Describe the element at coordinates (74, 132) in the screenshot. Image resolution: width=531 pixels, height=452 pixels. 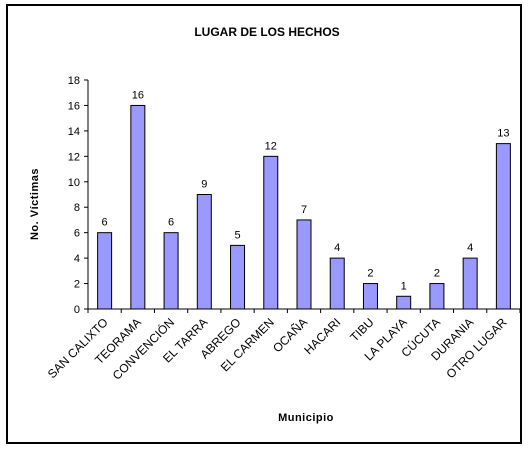
I see `y-tick-label: 14` at that location.